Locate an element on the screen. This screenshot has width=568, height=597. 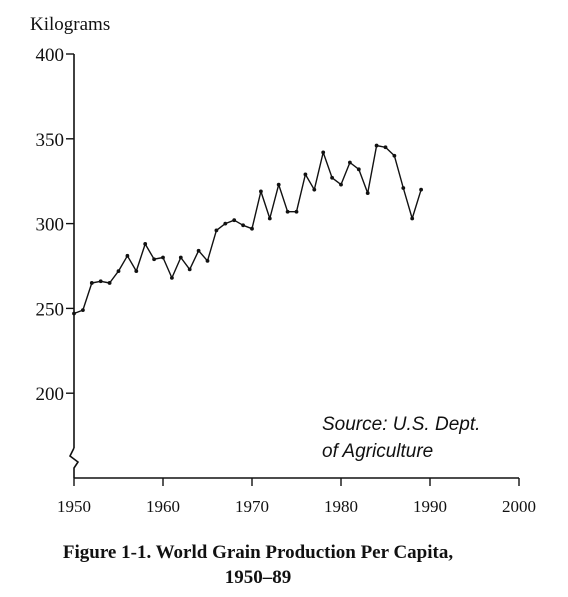
y-tick-label: 200 is located at coordinates (50, 394).